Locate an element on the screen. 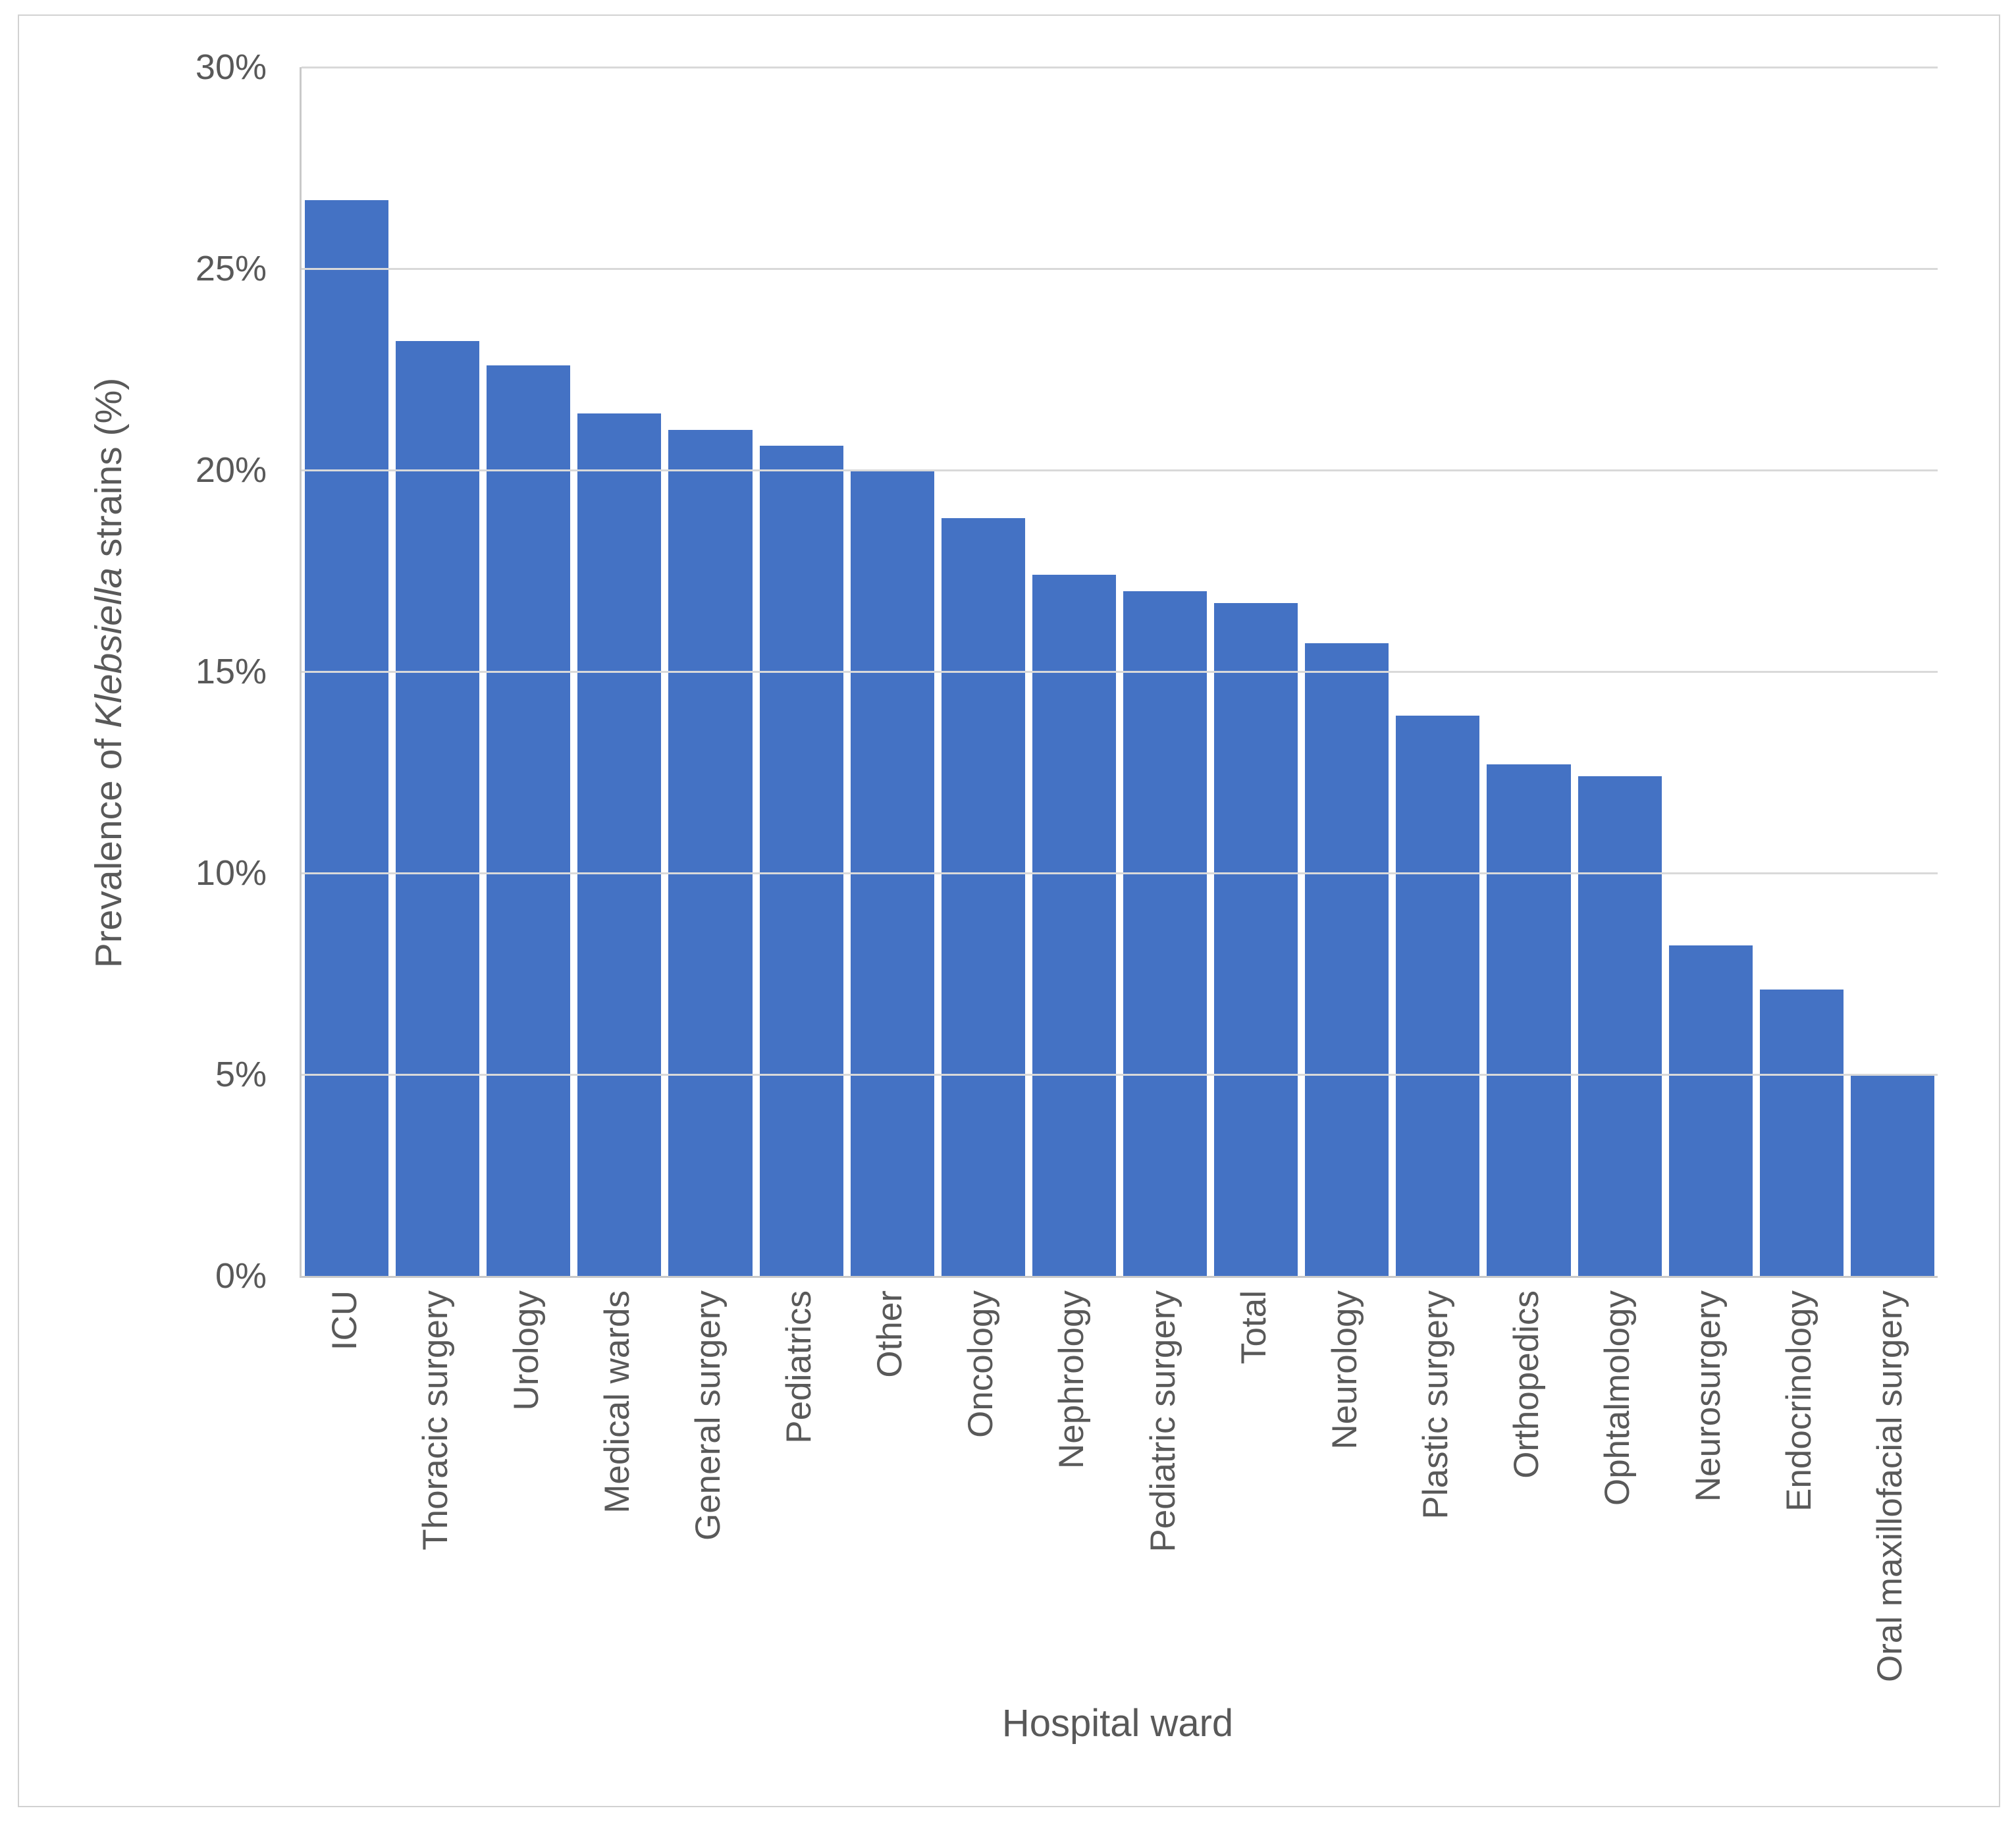 The height and width of the screenshot is (1825, 2016). x-category-label-icu: ICU is located at coordinates (344, 1320).